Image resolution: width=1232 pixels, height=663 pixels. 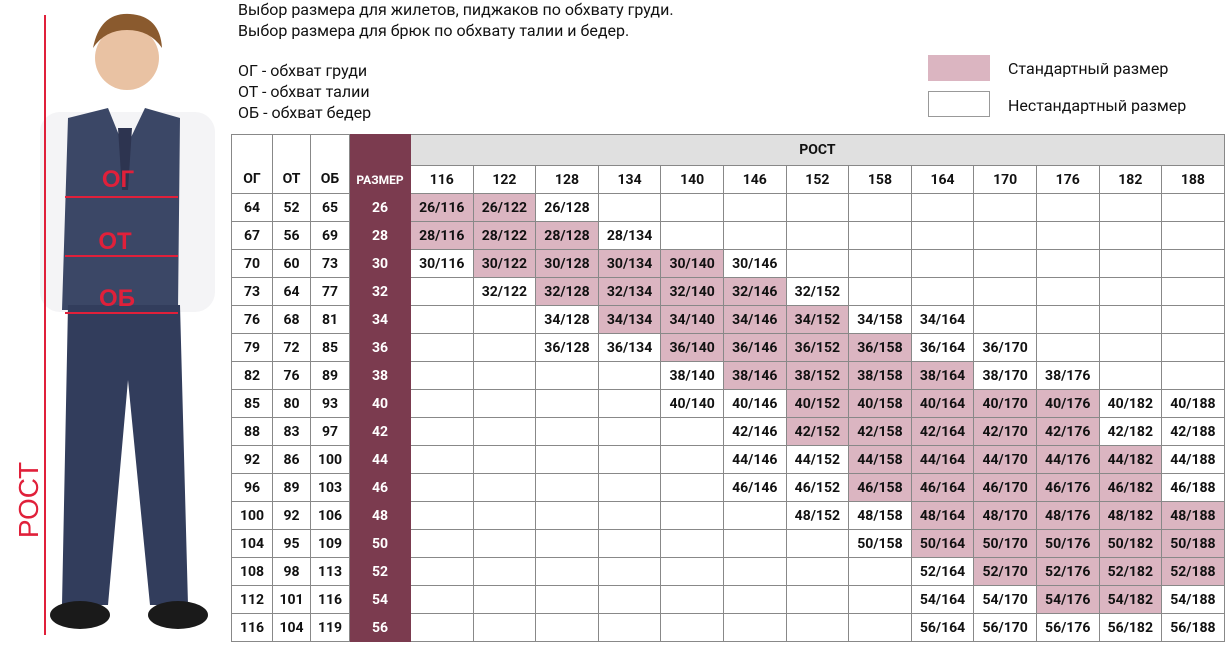 I want to click on hips: 97, so click(x=330, y=431).